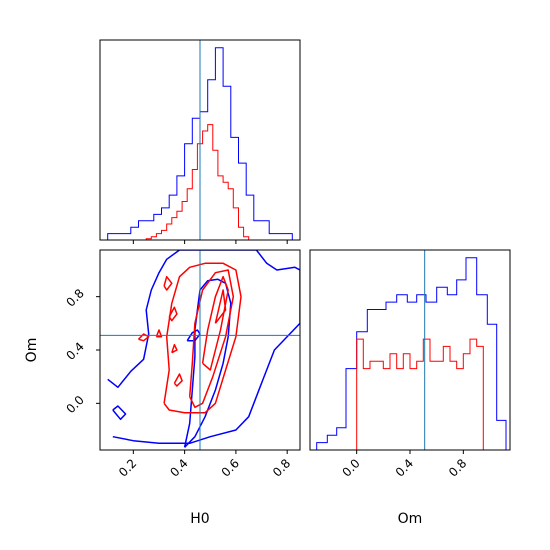 The height and width of the screenshot is (550, 550). Describe the element at coordinates (74, 404) in the screenshot. I see `contour-y-tick-label: 0.0` at that location.